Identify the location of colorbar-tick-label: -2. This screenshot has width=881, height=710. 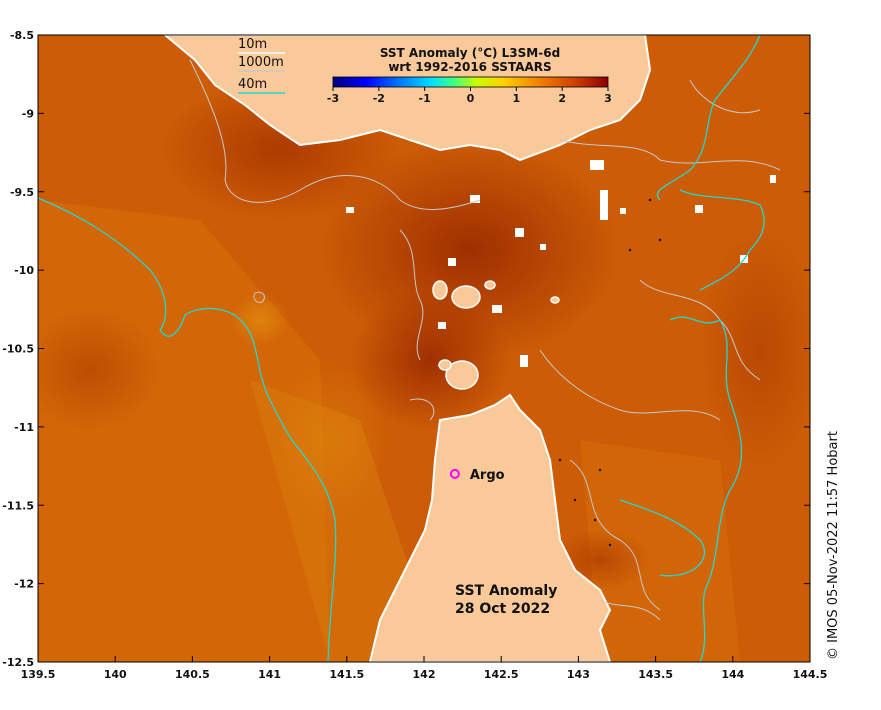
(379, 98).